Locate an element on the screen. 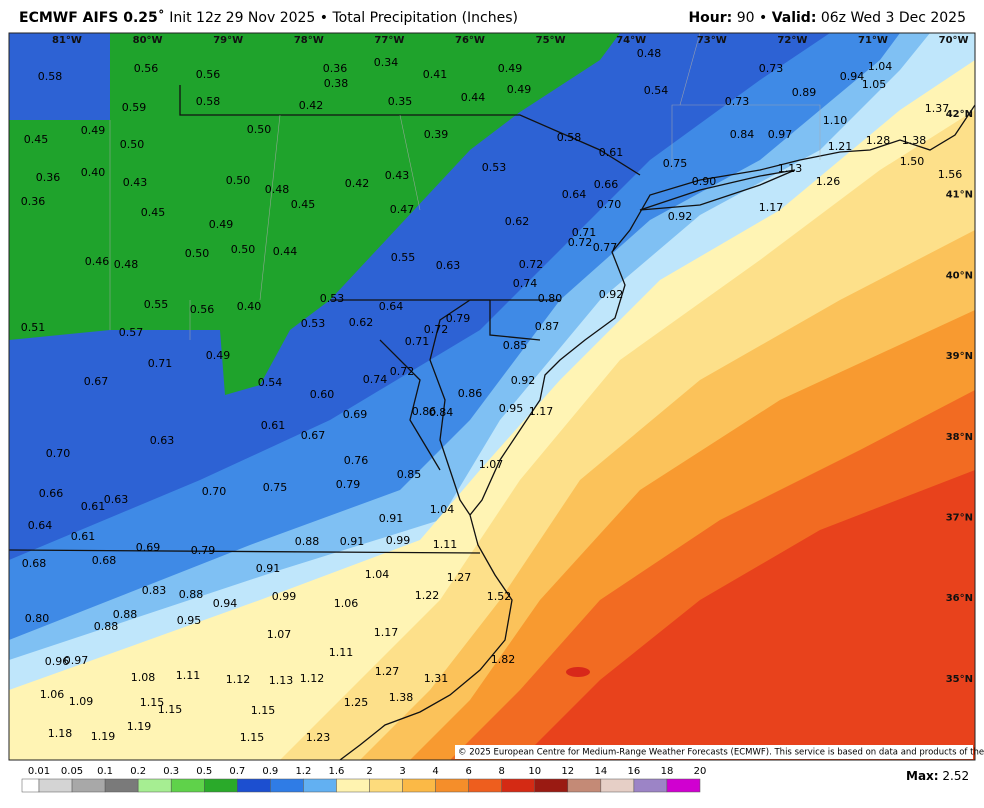 Image resolution: width=984 pixels, height=808 pixels. precip-label: 1.04 is located at coordinates (377, 574).